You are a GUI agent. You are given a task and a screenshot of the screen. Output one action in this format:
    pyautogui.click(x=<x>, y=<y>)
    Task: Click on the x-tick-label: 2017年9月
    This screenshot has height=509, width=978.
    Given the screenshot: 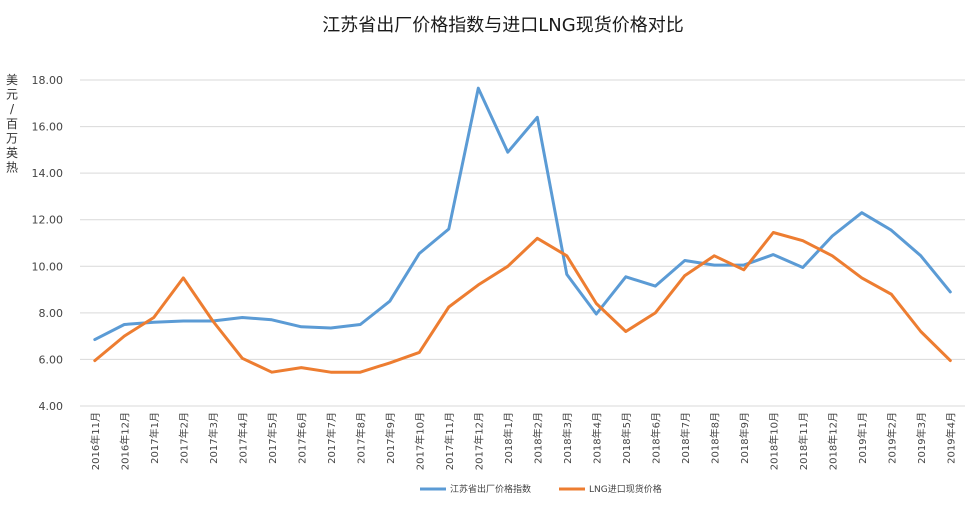 What is the action you would take?
    pyautogui.click(x=390, y=438)
    